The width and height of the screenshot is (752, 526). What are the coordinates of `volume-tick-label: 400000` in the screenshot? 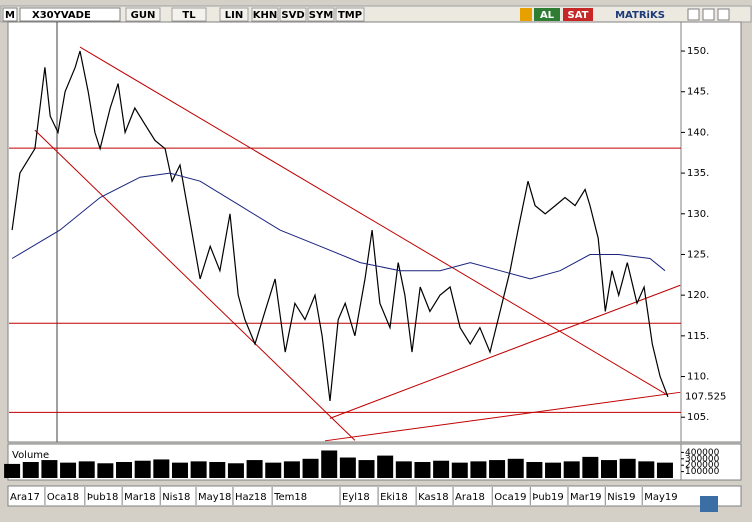 It's located at (702, 453).